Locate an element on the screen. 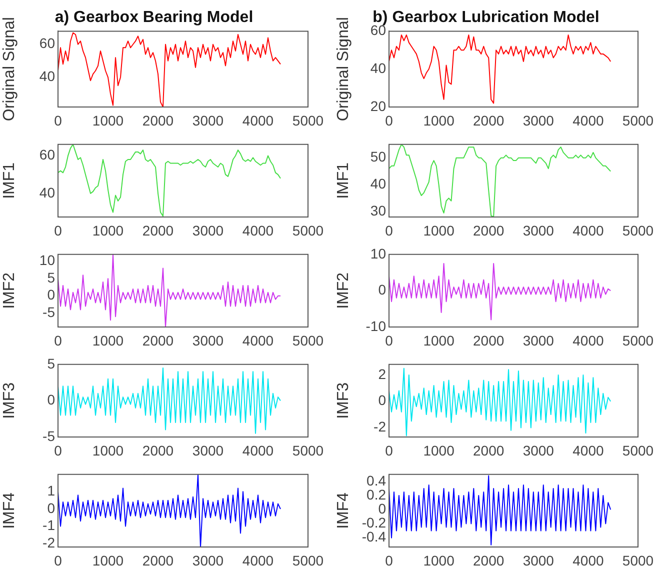 This screenshot has width=668, height=569. y-tick-label: 0.2 is located at coordinates (376, 494).